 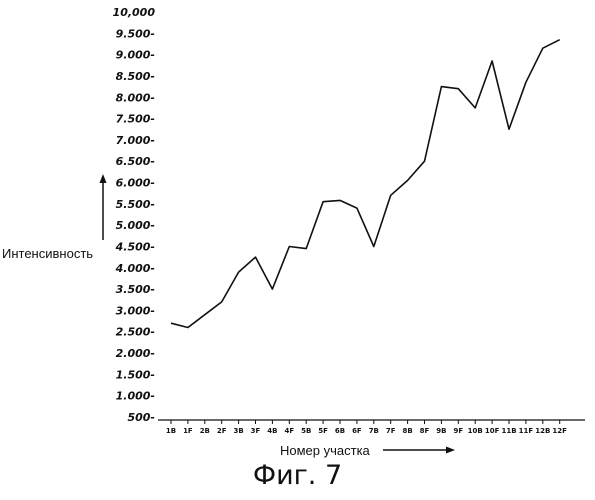 I want to click on y-tick-label: 9.000-, so click(x=135, y=55).